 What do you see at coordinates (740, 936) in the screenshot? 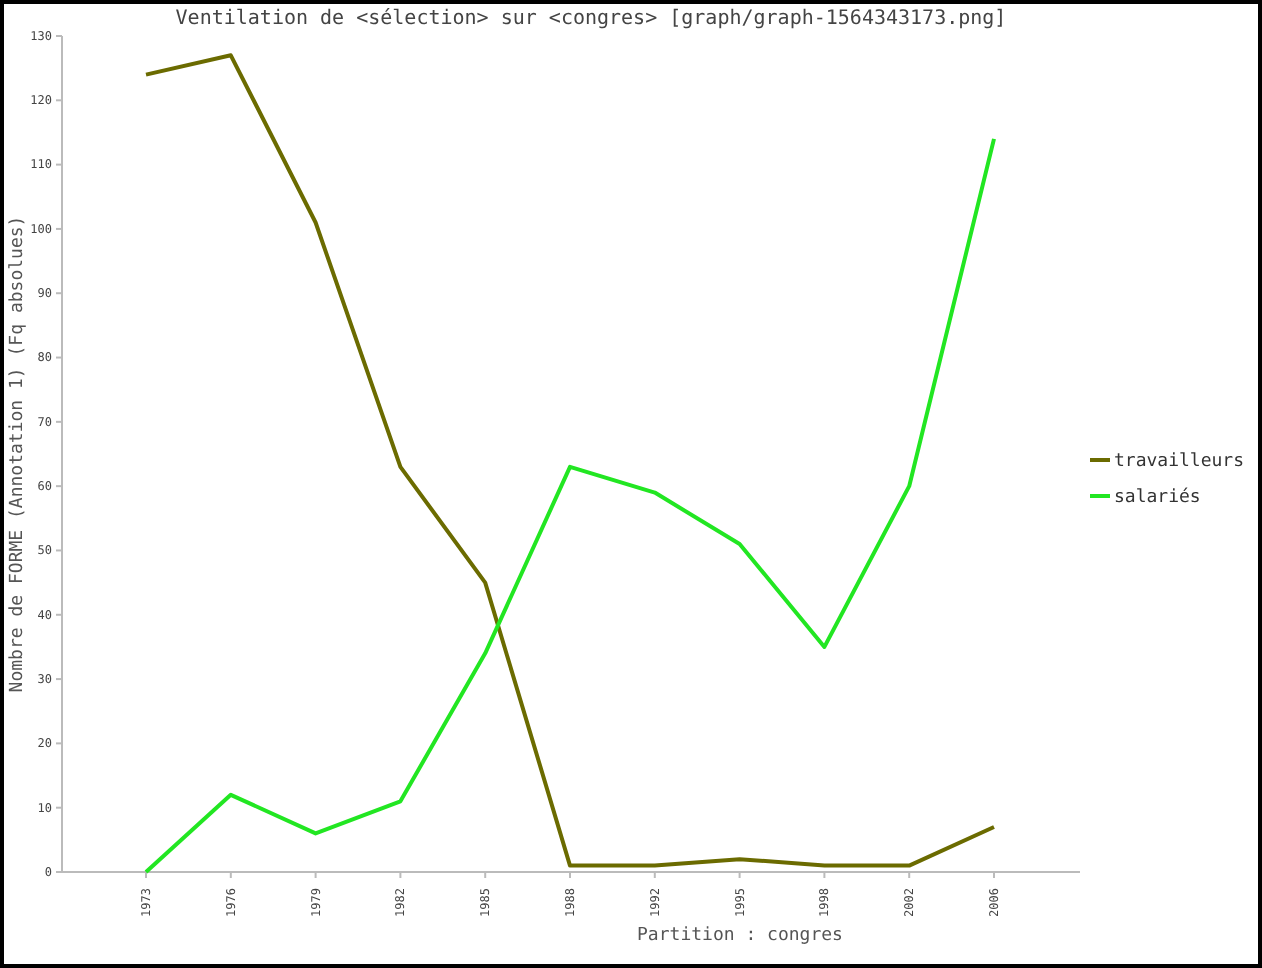
I see `x-axis-title: Partition : congres` at bounding box center [740, 936].